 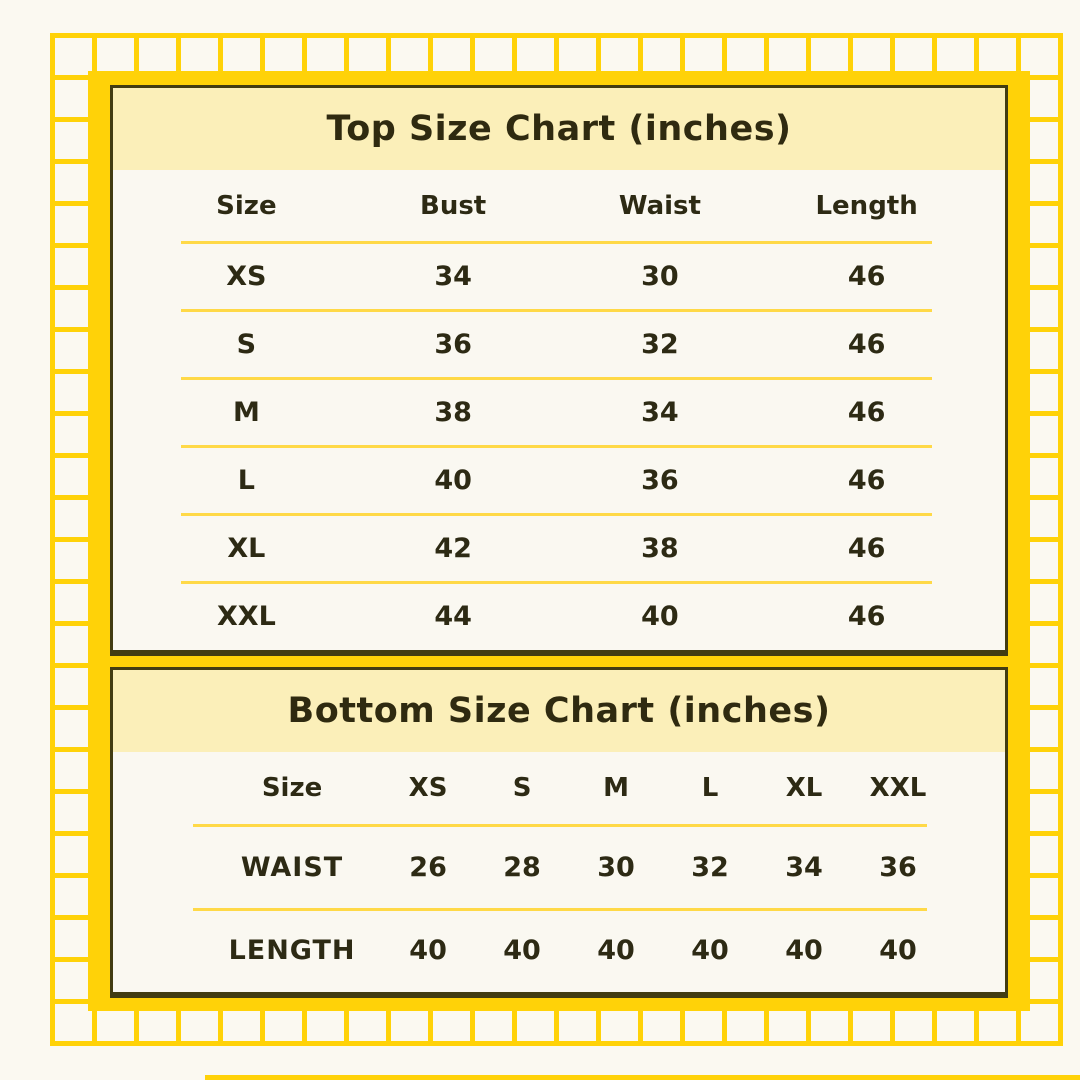 What do you see at coordinates (453, 616) in the screenshot?
I see `bust-value: 44` at bounding box center [453, 616].